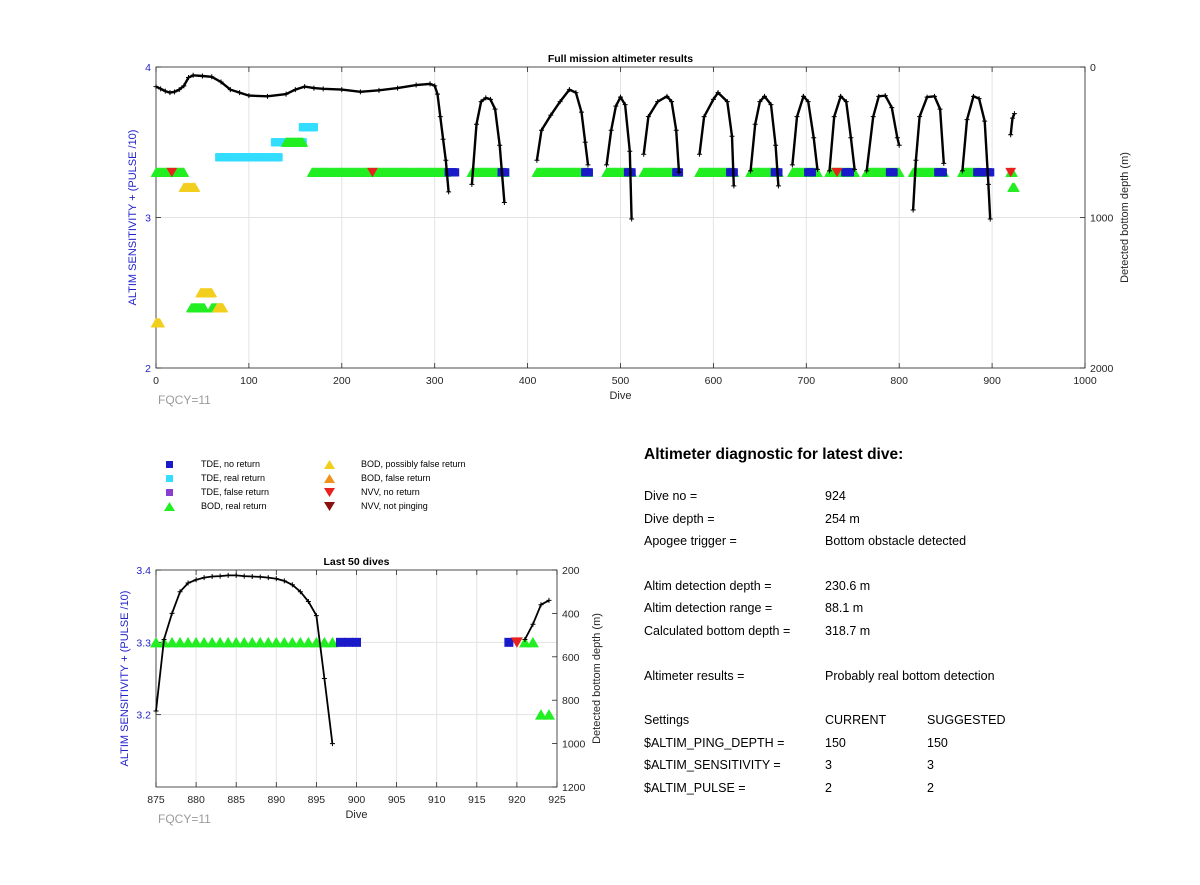  What do you see at coordinates (329, 492) in the screenshot?
I see `legend-marker-icon` at bounding box center [329, 492].